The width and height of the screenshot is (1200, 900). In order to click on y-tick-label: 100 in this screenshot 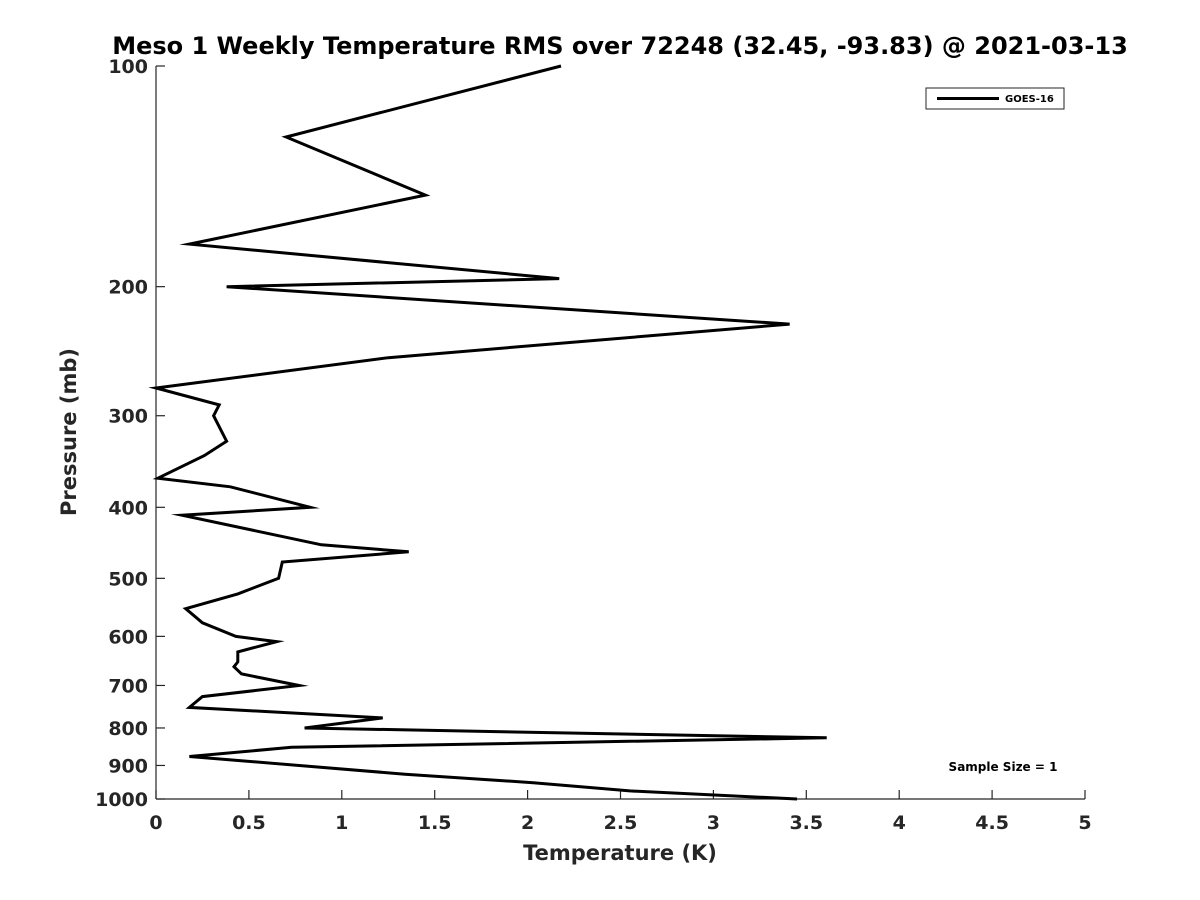, I will do `click(128, 67)`.